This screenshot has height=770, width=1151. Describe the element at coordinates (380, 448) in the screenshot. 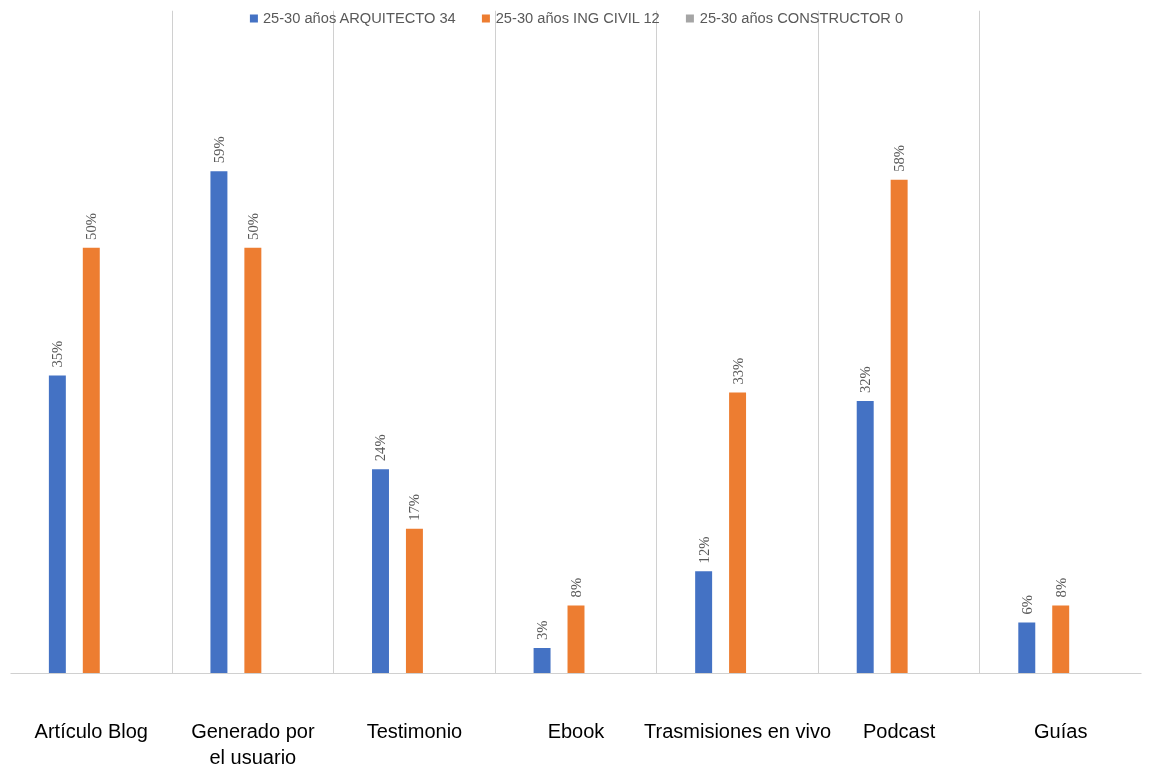

I see `data-label: 24%` at that location.